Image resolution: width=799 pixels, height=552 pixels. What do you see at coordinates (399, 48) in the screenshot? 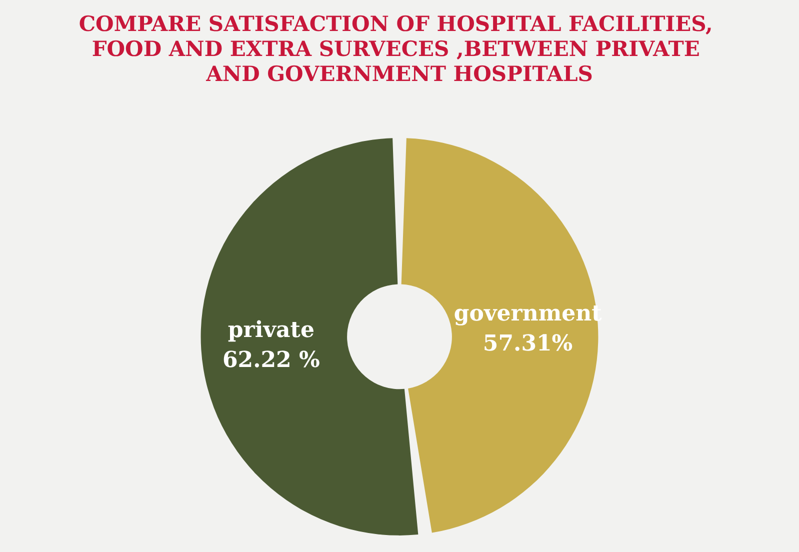
I see `chart-title: COMPARE SATISFACTION OF HOSPITAL FACILITIES, FOOD AND EXTRA SURVECES ,BETWEEN PRIVATE AND GOVERNMENT HOSPITALS` at bounding box center [399, 48].